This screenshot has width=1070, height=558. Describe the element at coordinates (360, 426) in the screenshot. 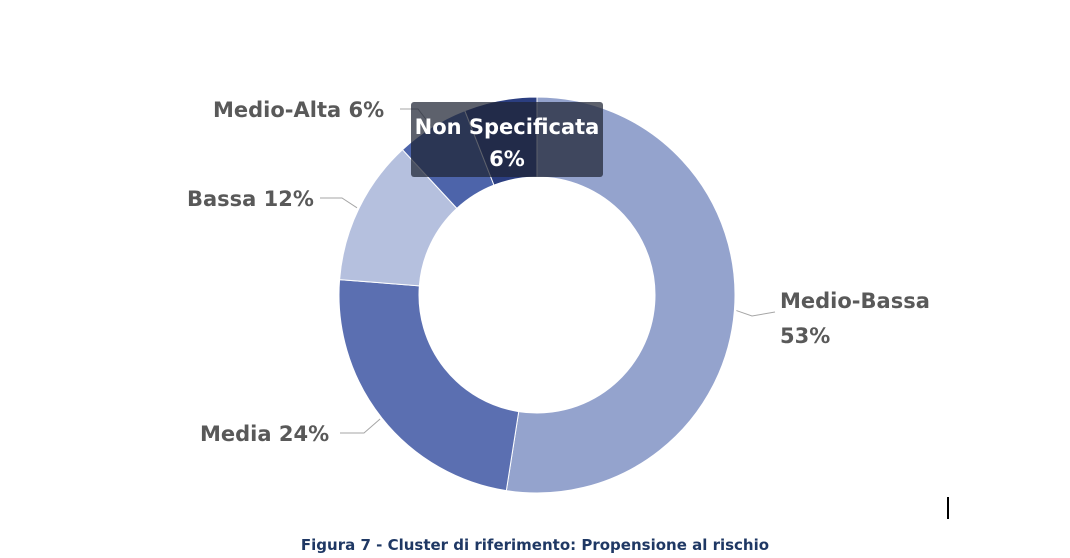

I see `leader-line-media` at that location.